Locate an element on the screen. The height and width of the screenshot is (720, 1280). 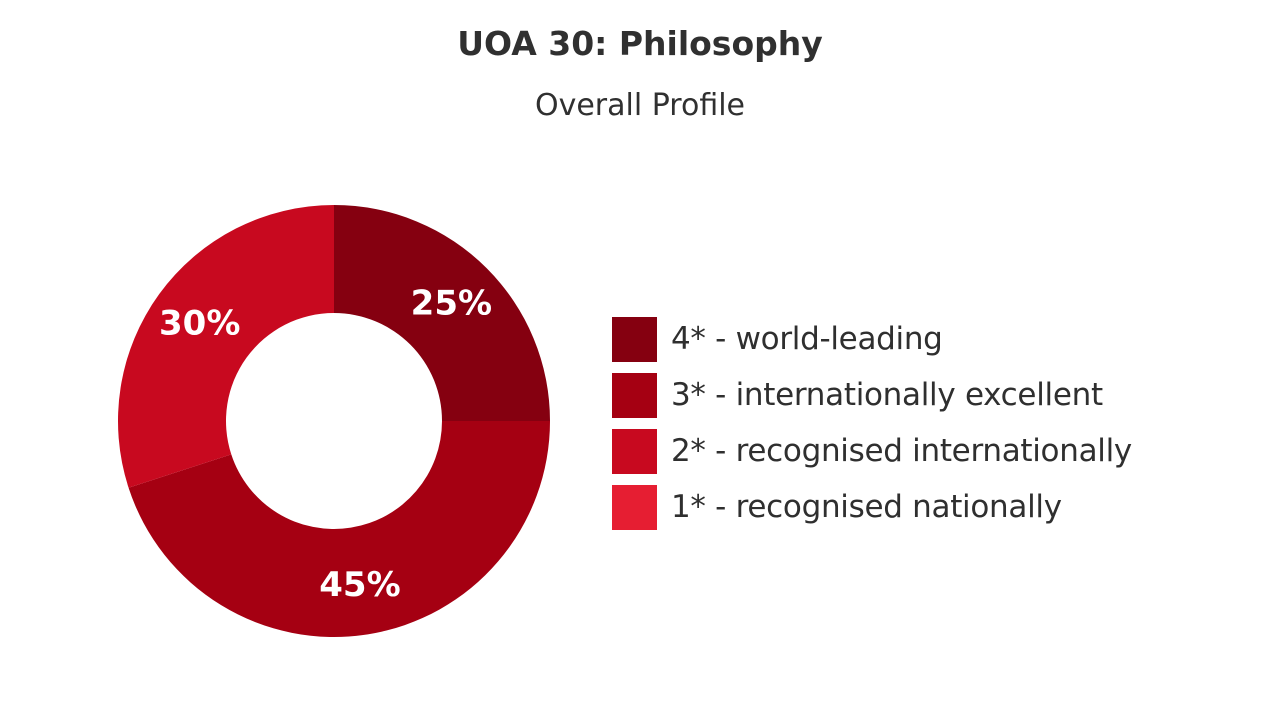
chart-title: UOA 30: Philosophy is located at coordinates (640, 43).